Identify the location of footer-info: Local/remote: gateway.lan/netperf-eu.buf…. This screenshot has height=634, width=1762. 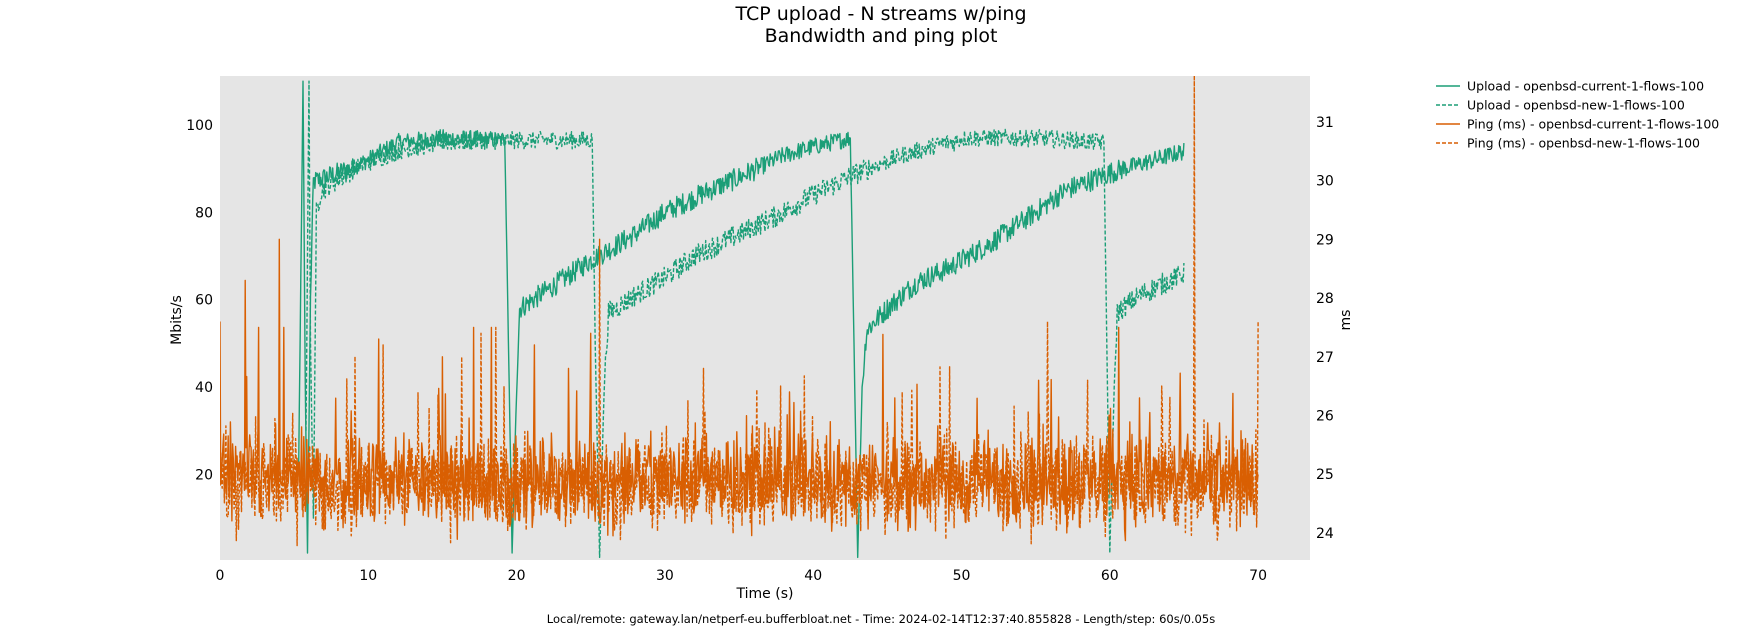
(881, 619).